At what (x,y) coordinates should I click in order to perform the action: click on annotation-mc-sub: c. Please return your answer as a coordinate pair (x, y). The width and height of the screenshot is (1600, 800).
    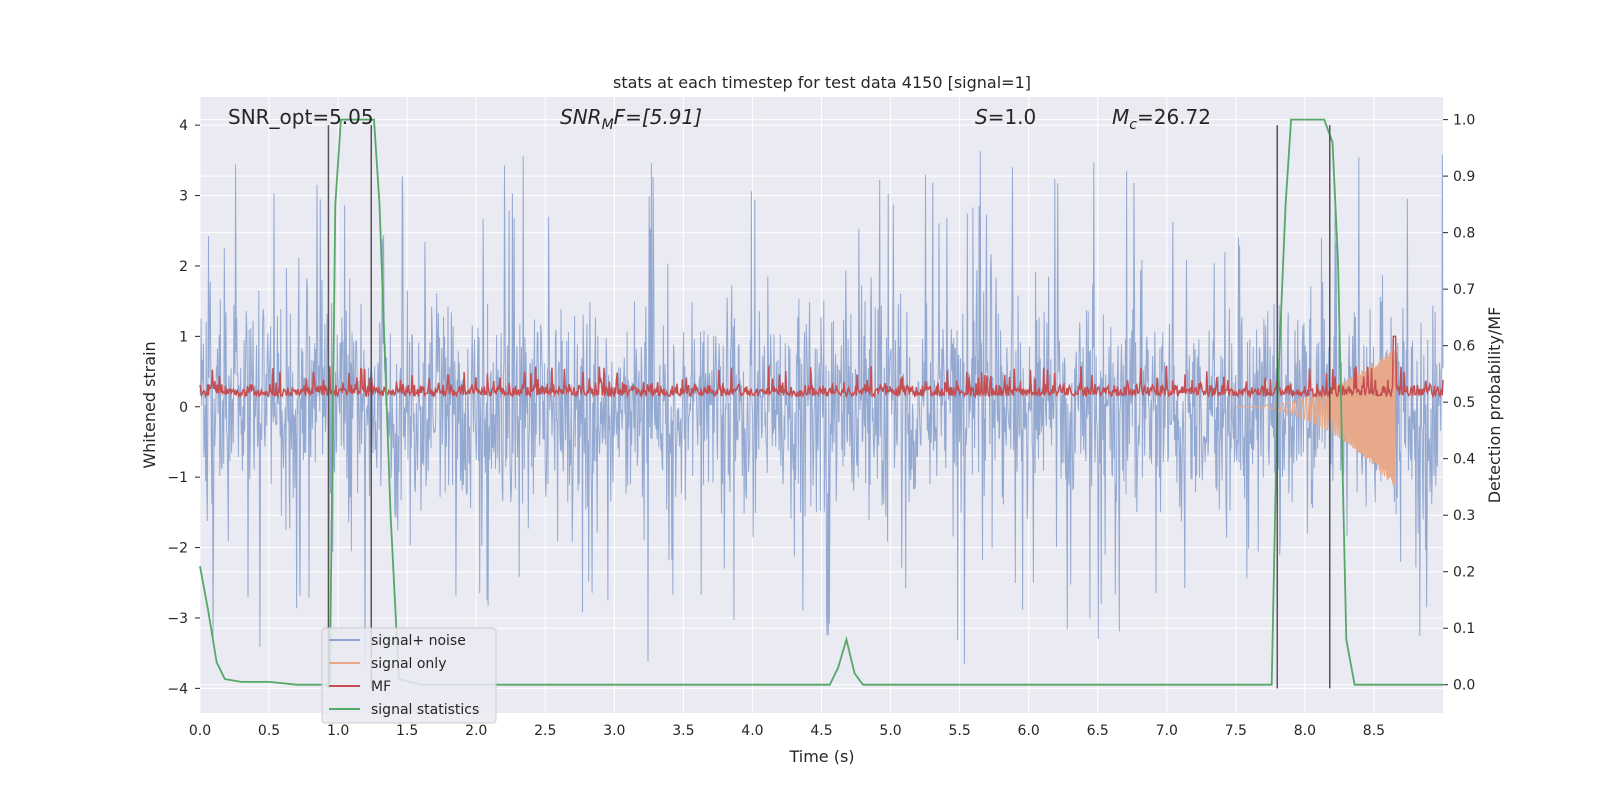
    Looking at the image, I should click on (1133, 125).